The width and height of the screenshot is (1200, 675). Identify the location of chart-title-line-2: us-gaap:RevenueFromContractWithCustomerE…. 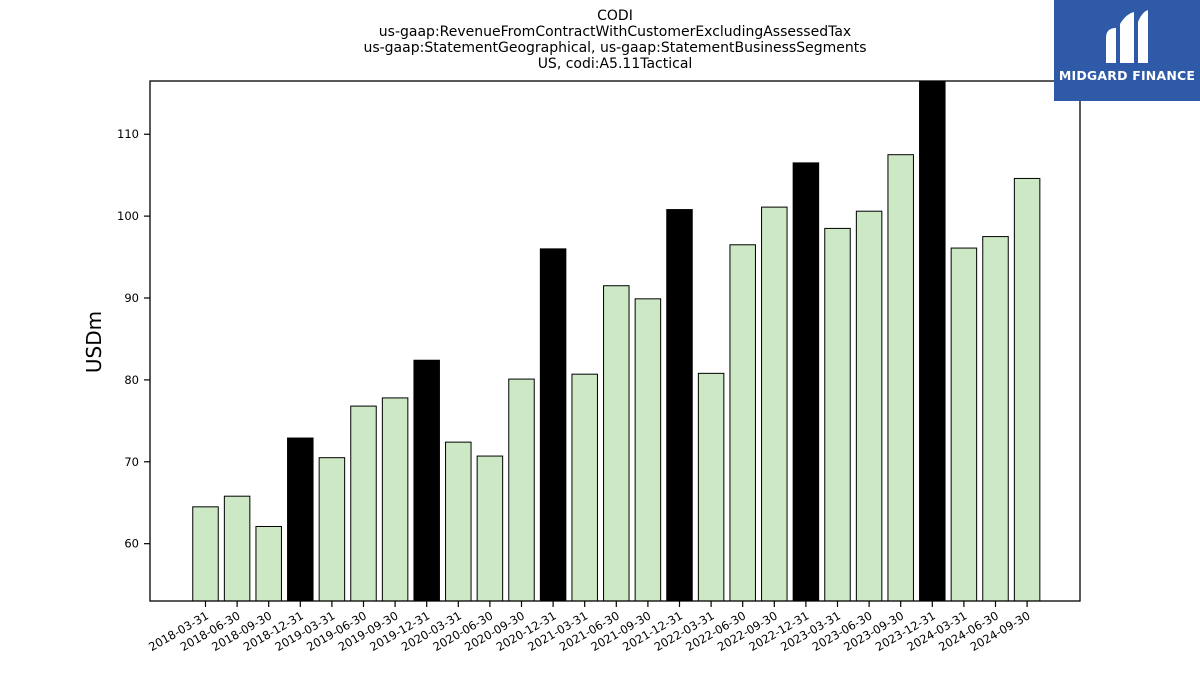
(615, 32).